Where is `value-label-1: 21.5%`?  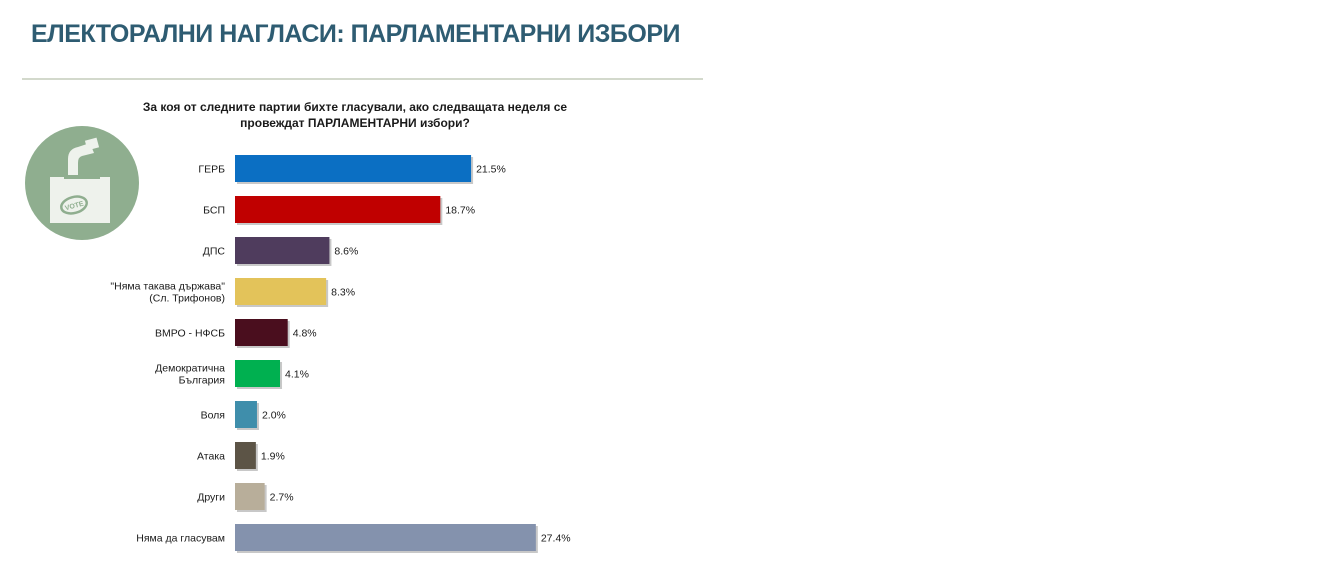
value-label-1: 21.5% is located at coordinates (491, 170).